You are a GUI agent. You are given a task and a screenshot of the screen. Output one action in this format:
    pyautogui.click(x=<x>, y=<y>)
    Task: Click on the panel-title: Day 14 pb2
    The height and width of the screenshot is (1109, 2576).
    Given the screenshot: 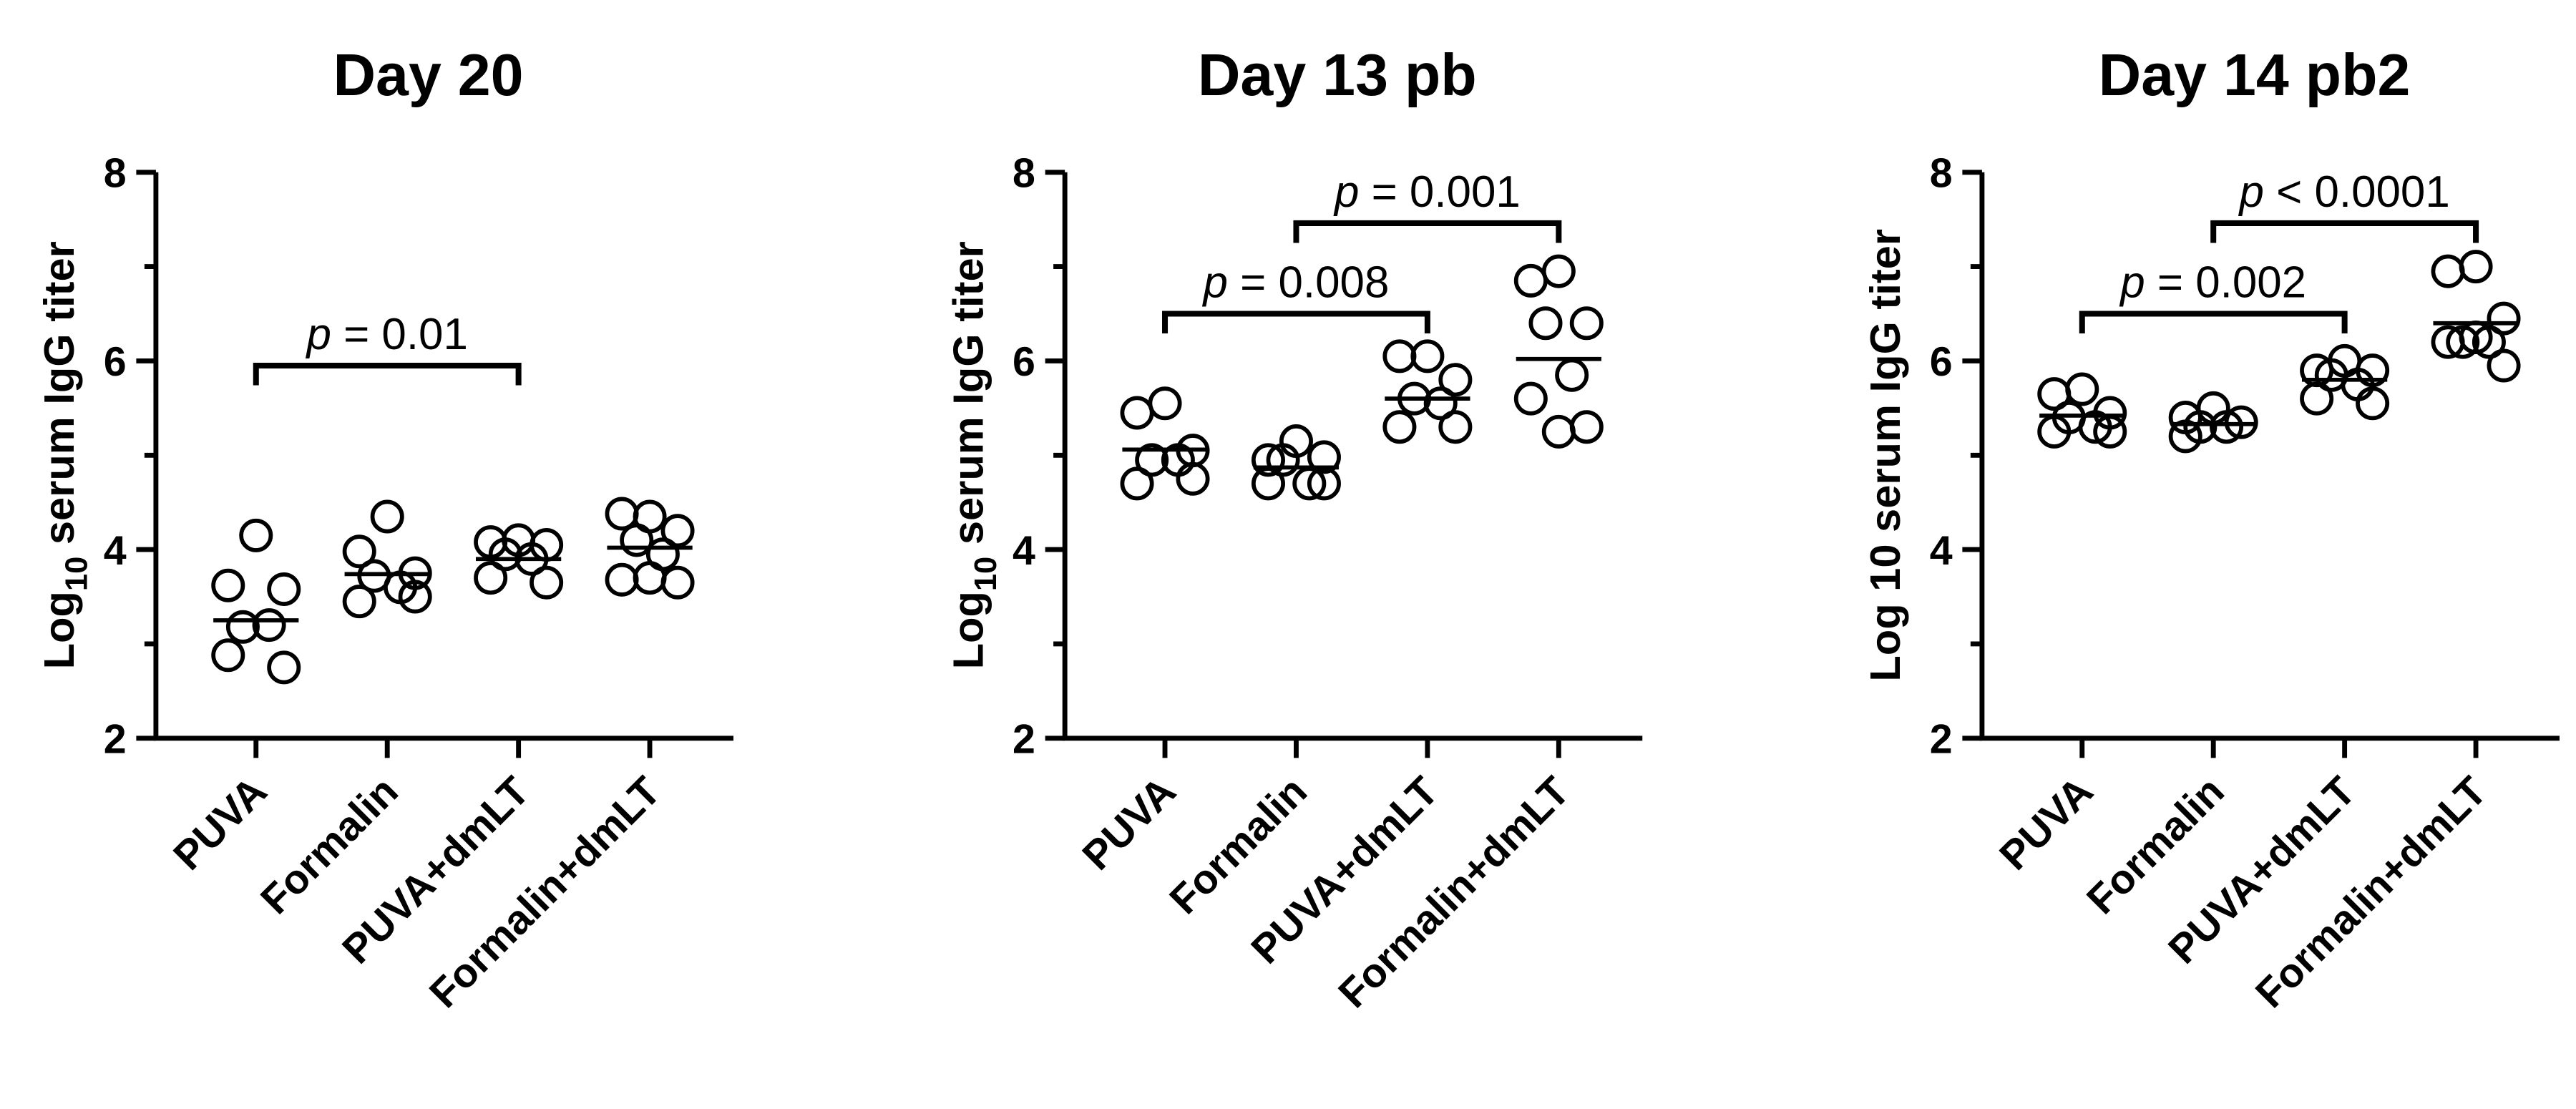 What is the action you would take?
    pyautogui.click(x=2255, y=75)
    